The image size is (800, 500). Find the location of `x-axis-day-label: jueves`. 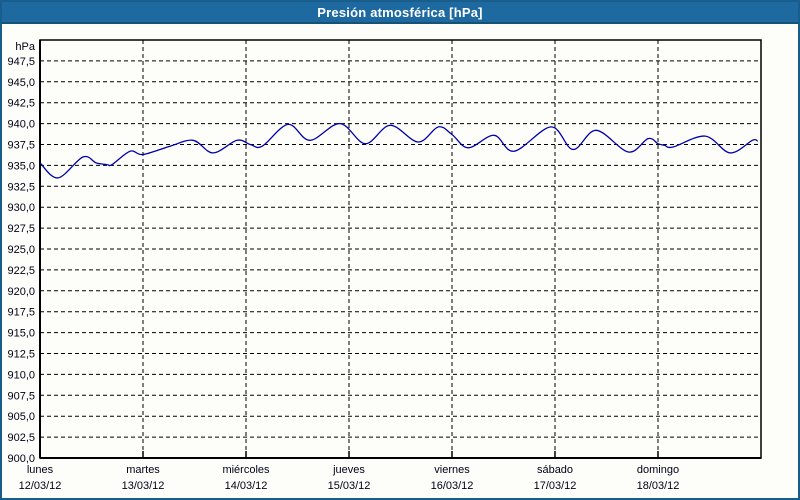

x-axis-day-label: jueves is located at coordinates (348, 470).